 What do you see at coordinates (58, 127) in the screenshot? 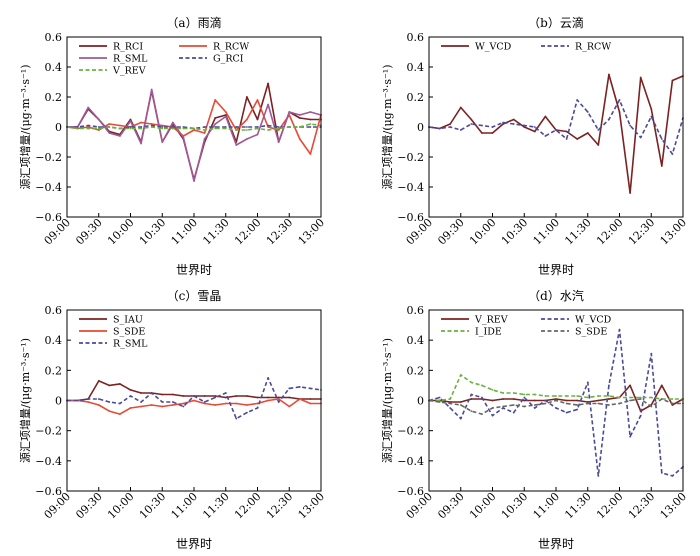
I see `y-tick-label: 0` at bounding box center [58, 127].